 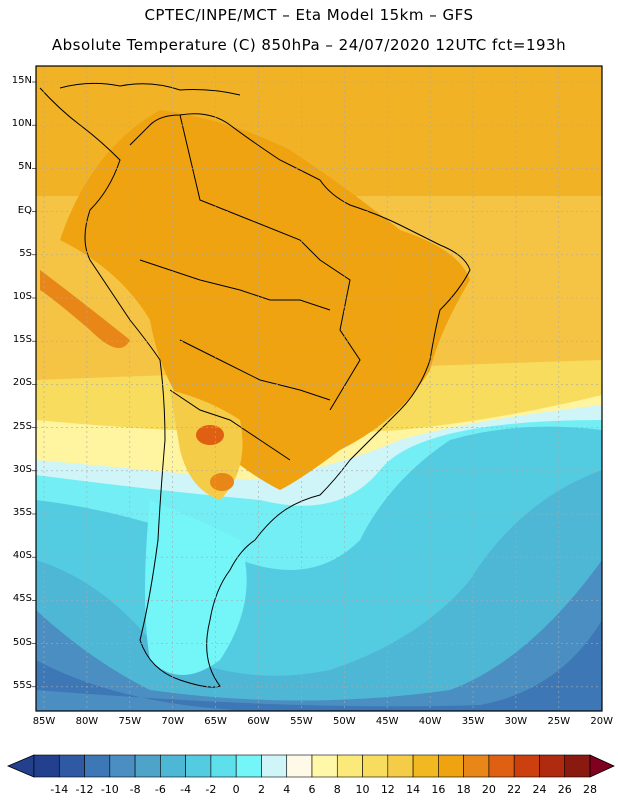 I want to click on colorbar, so click(x=310, y=766).